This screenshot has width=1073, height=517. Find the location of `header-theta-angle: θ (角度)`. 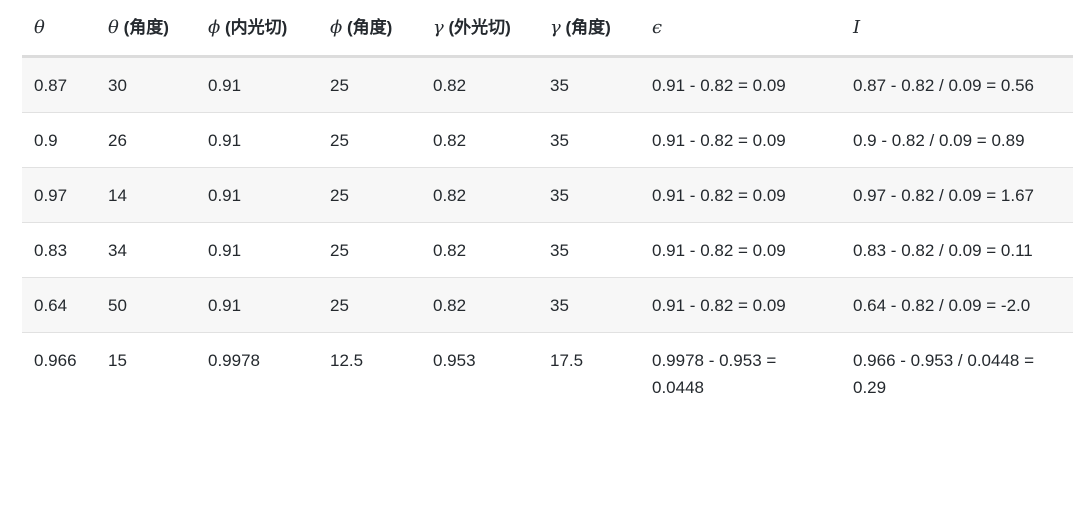

header-theta-angle: θ (角度) is located at coordinates (146, 36).